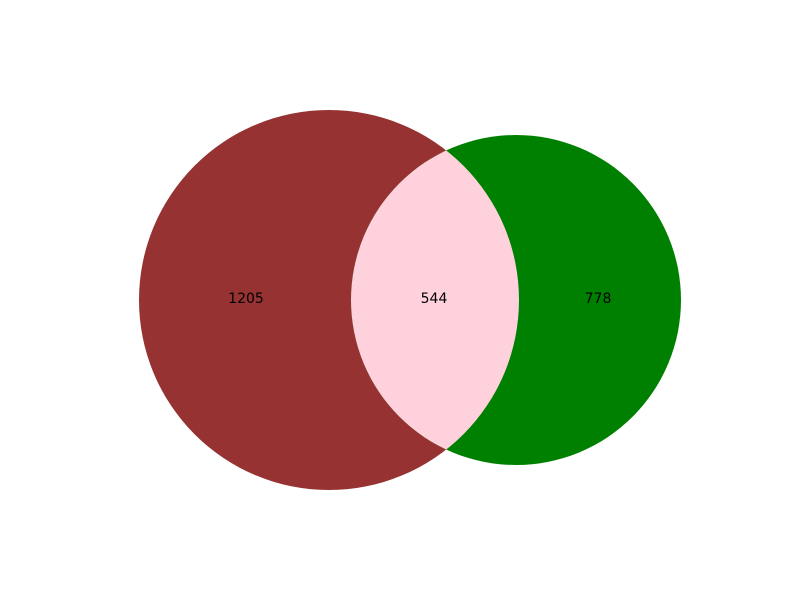 The image size is (800, 600). What do you see at coordinates (246, 299) in the screenshot?
I see `left-only-count: 1205` at bounding box center [246, 299].